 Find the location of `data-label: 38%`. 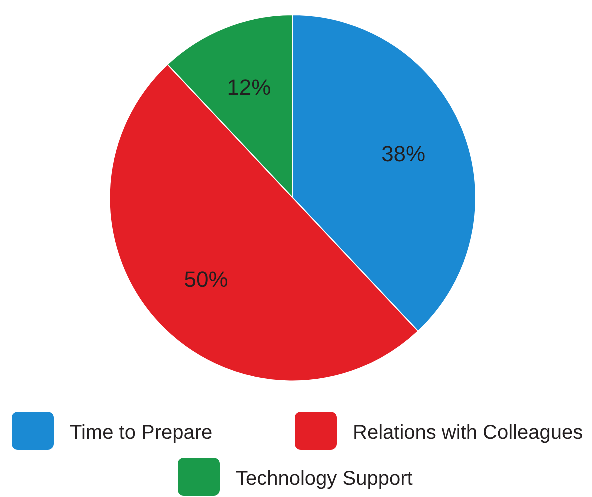

data-label: 38% is located at coordinates (404, 154).